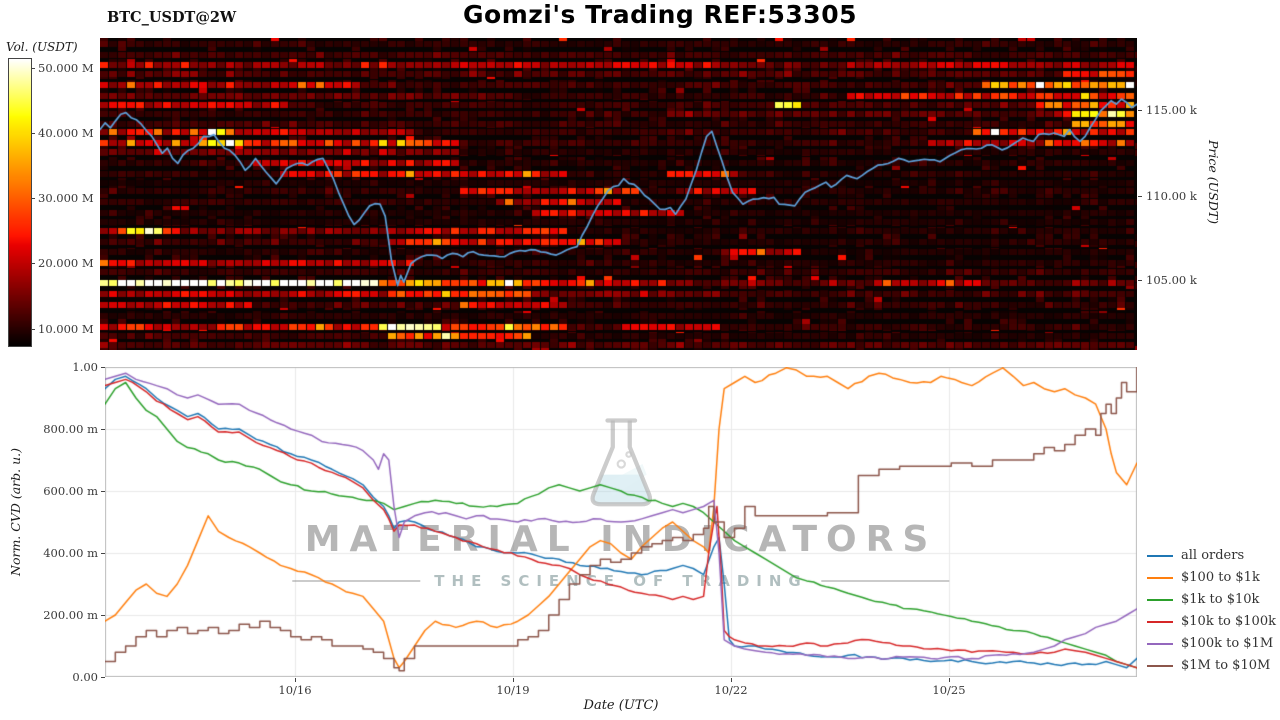 The height and width of the screenshot is (720, 1280). I want to click on cvd-y-tick-label: 800.00 m, so click(70, 429).